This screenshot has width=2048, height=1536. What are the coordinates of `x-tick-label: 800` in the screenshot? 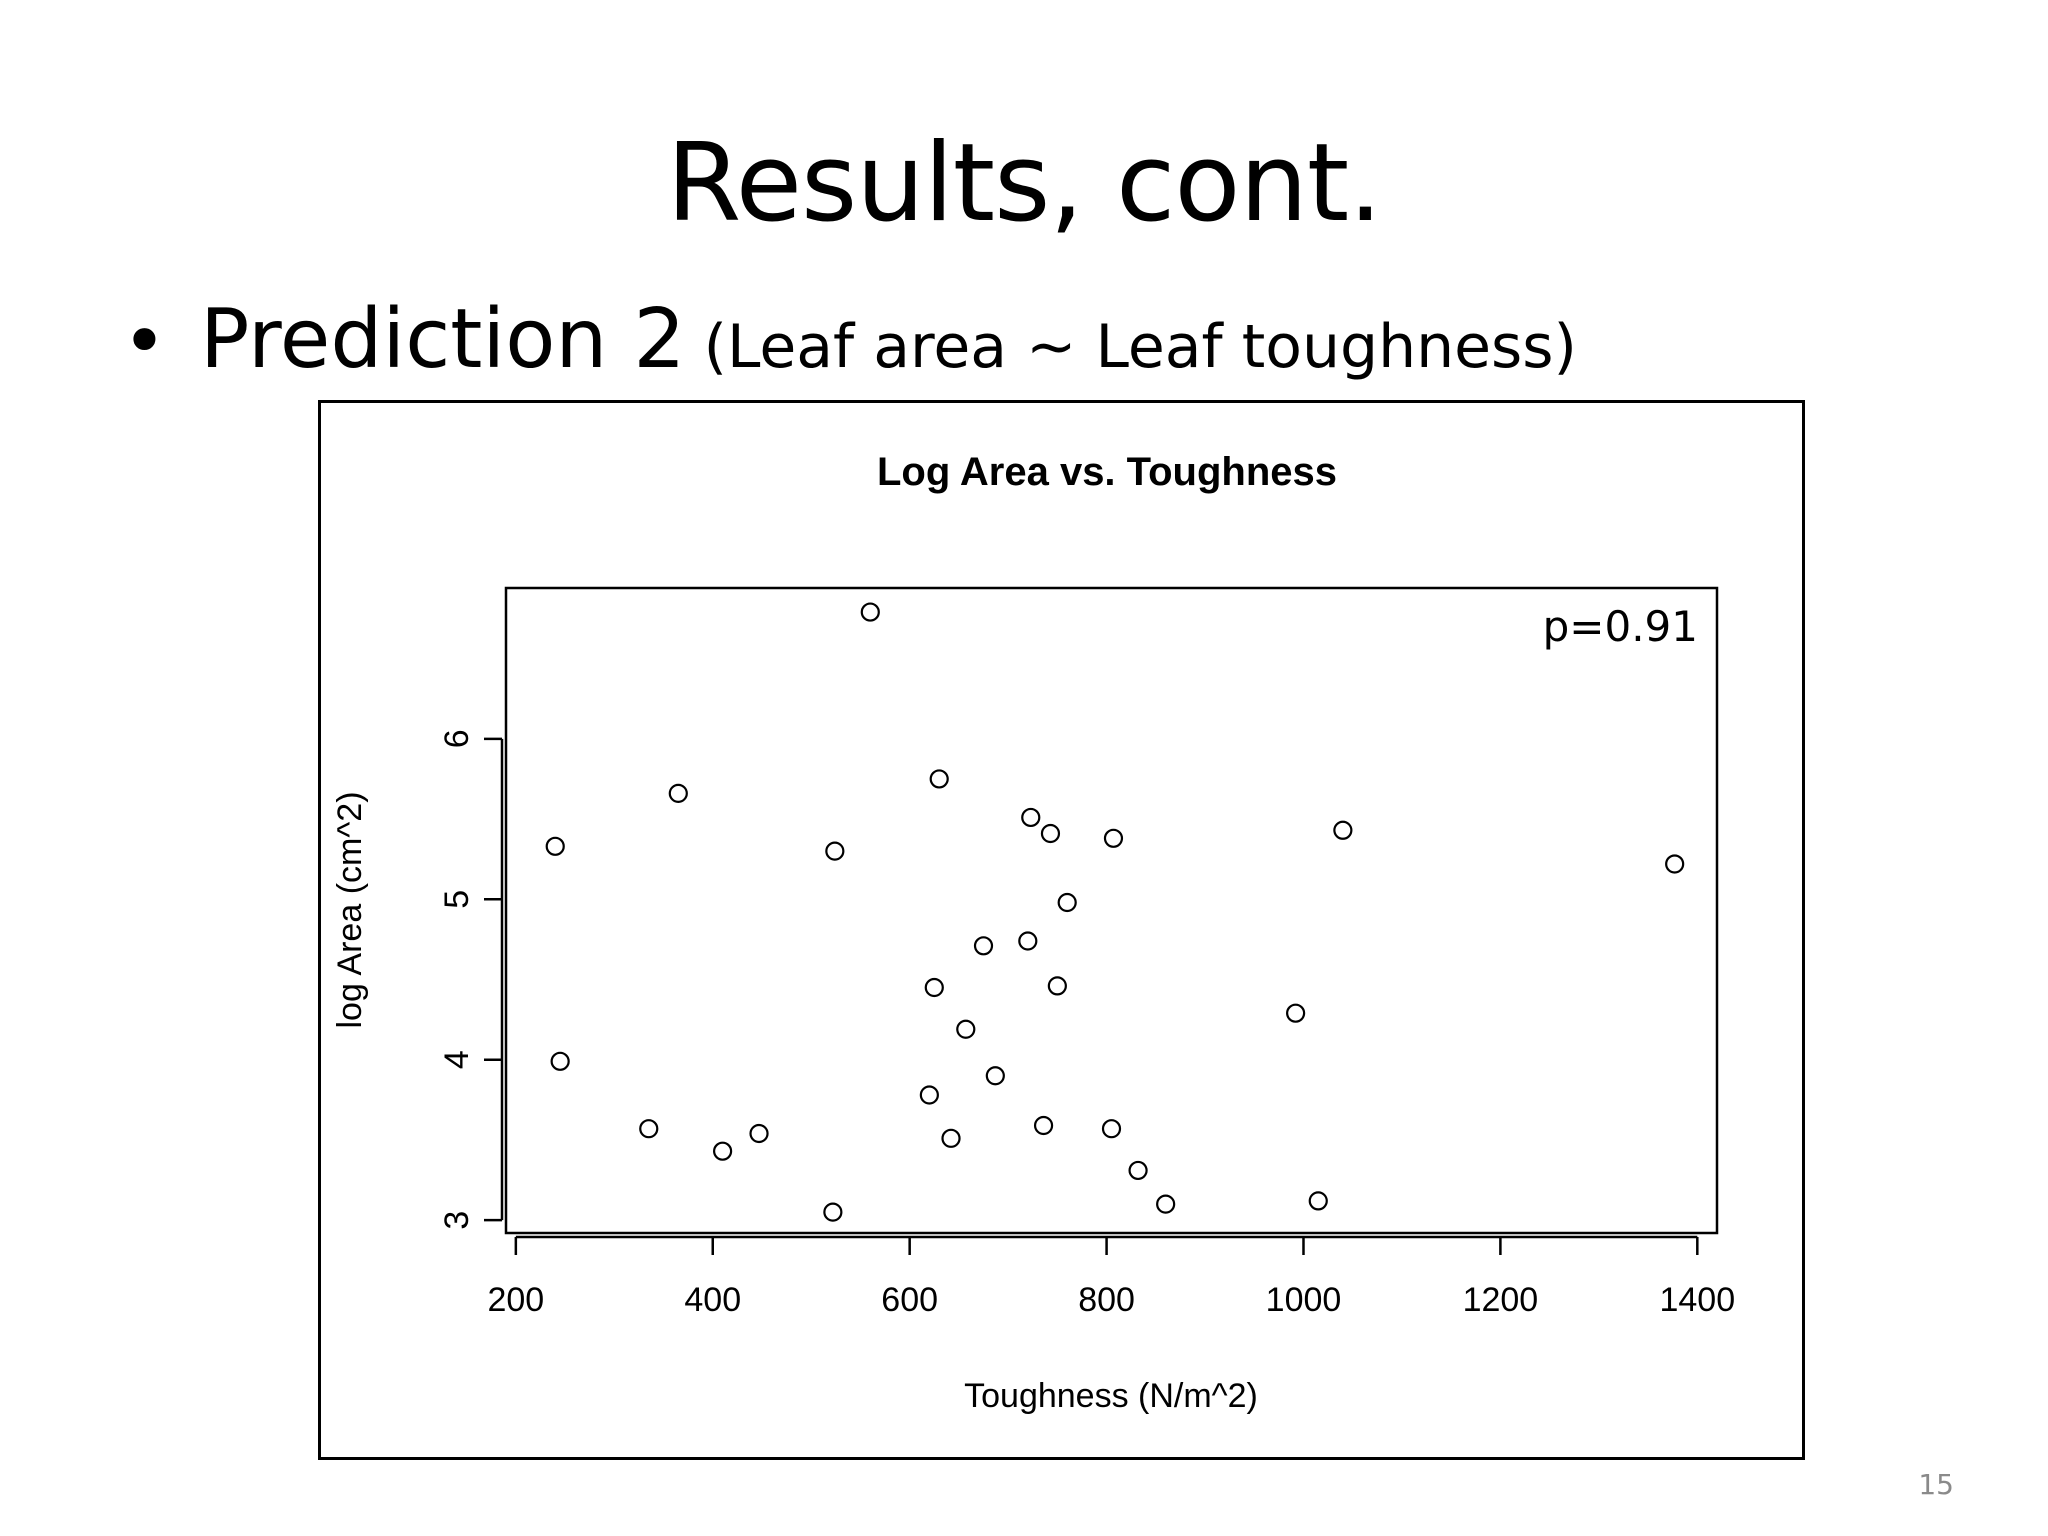 It's located at (1106, 1300).